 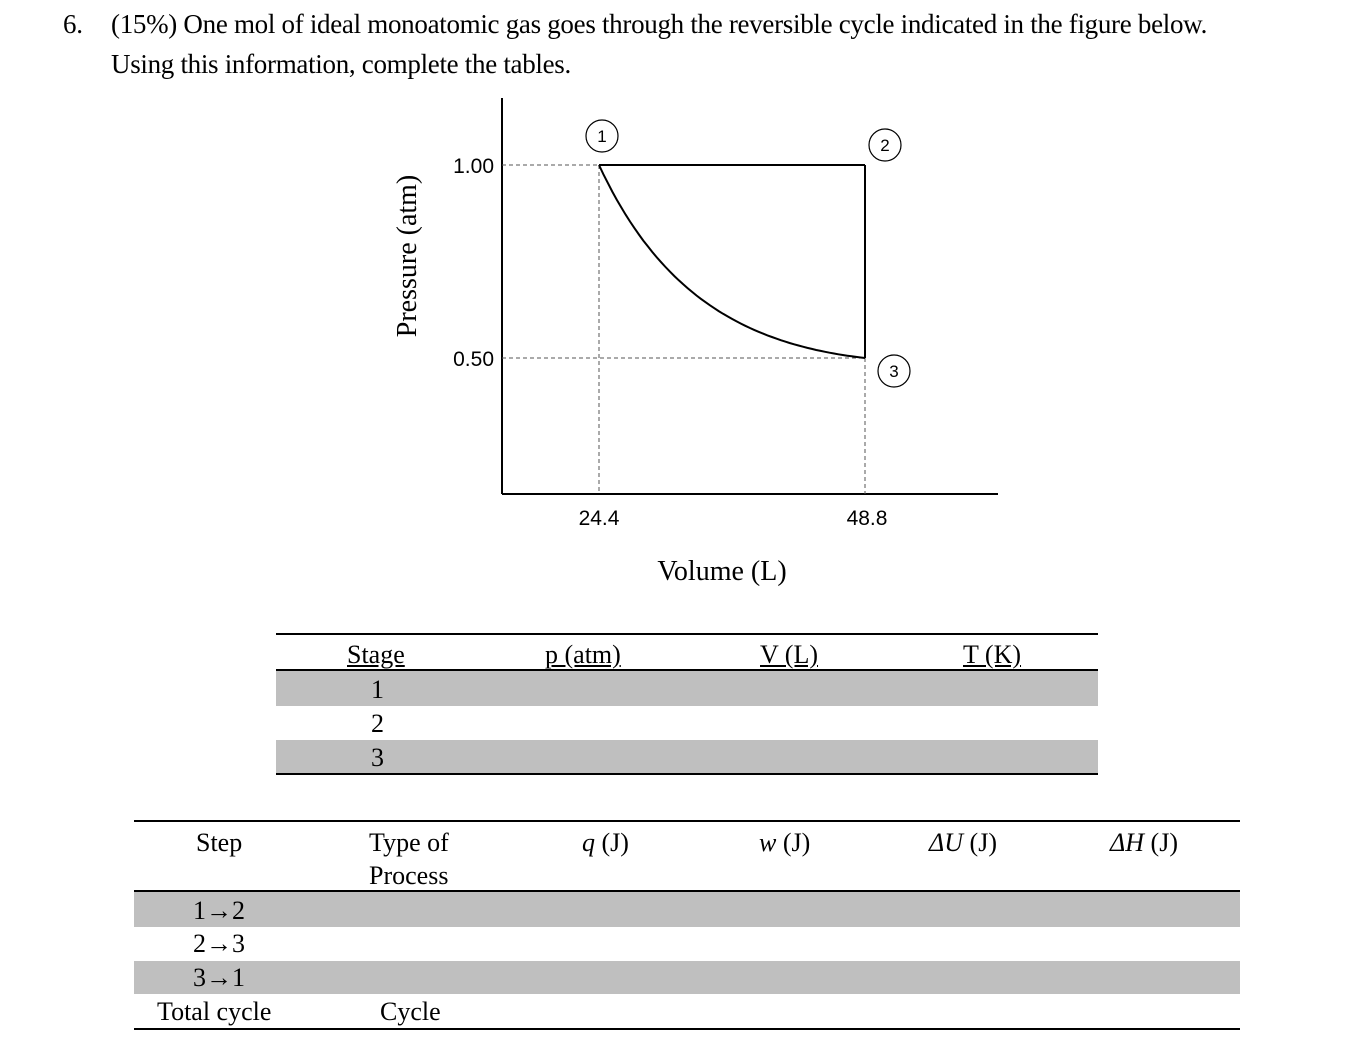 I want to click on delta-h-unit: (J), so click(x=1161, y=842).